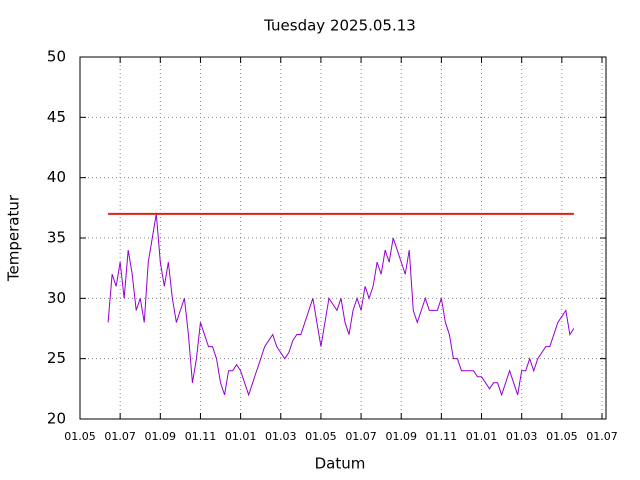 The image size is (640, 480). What do you see at coordinates (56, 238) in the screenshot?
I see `y-tick-label: 35` at bounding box center [56, 238].